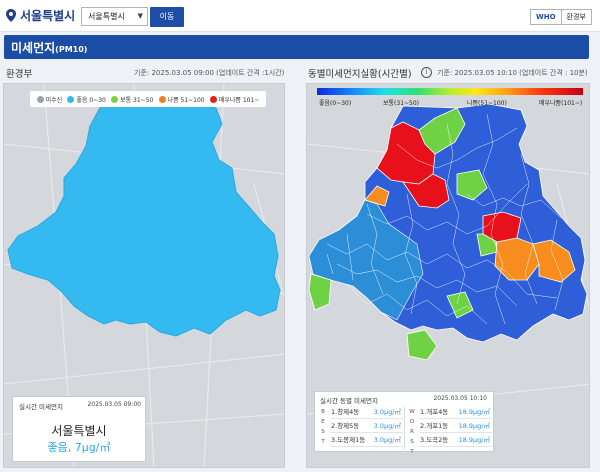 Image resolution: width=600 pixels, height=472 pixels. I want to click on list-item: 3.도곡2동 18.9μg/㎥, so click(456, 440).